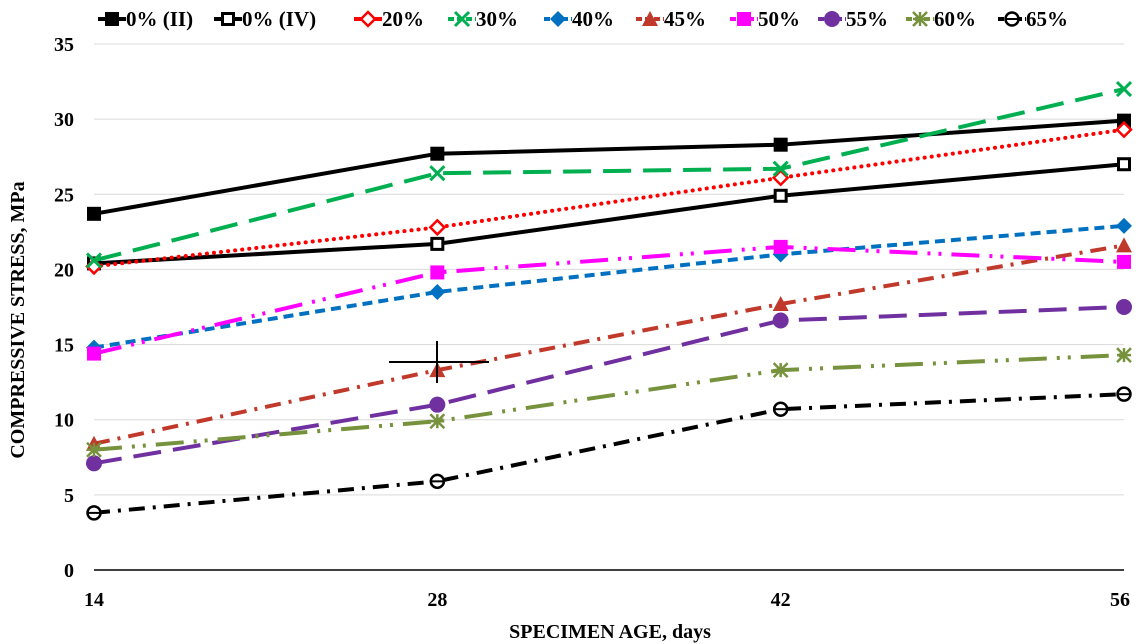  I want to click on legend-item: 40%, so click(579, 19).